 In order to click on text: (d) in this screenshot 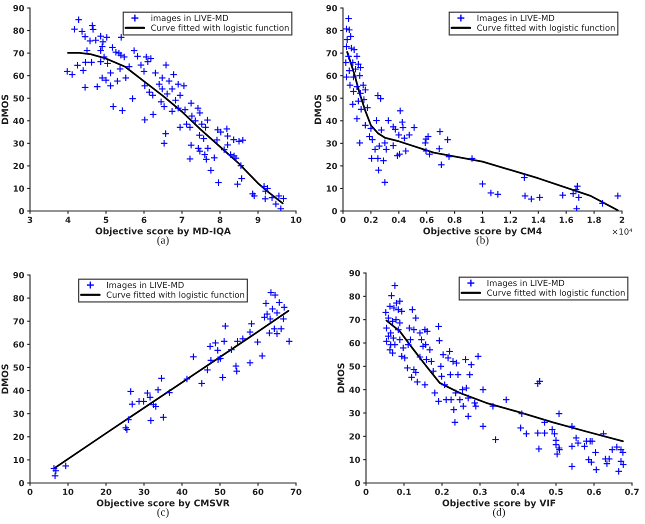, I will do `click(499, 513)`.